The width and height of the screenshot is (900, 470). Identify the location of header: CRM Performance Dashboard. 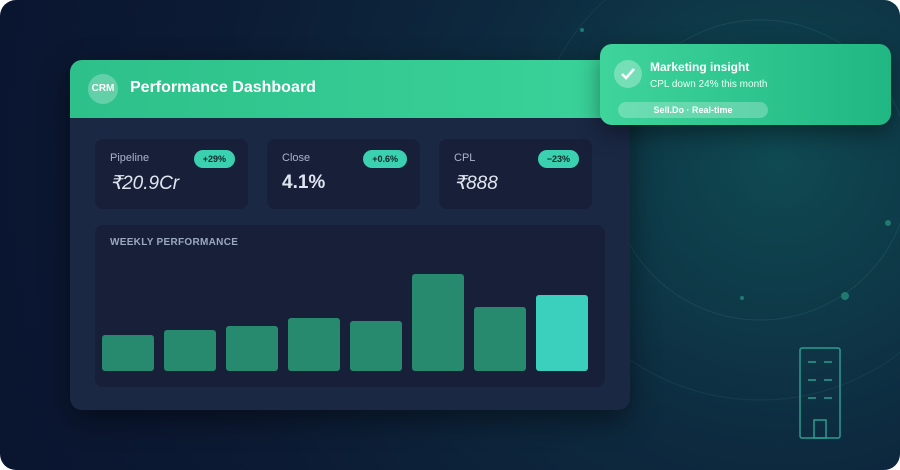
(350, 89).